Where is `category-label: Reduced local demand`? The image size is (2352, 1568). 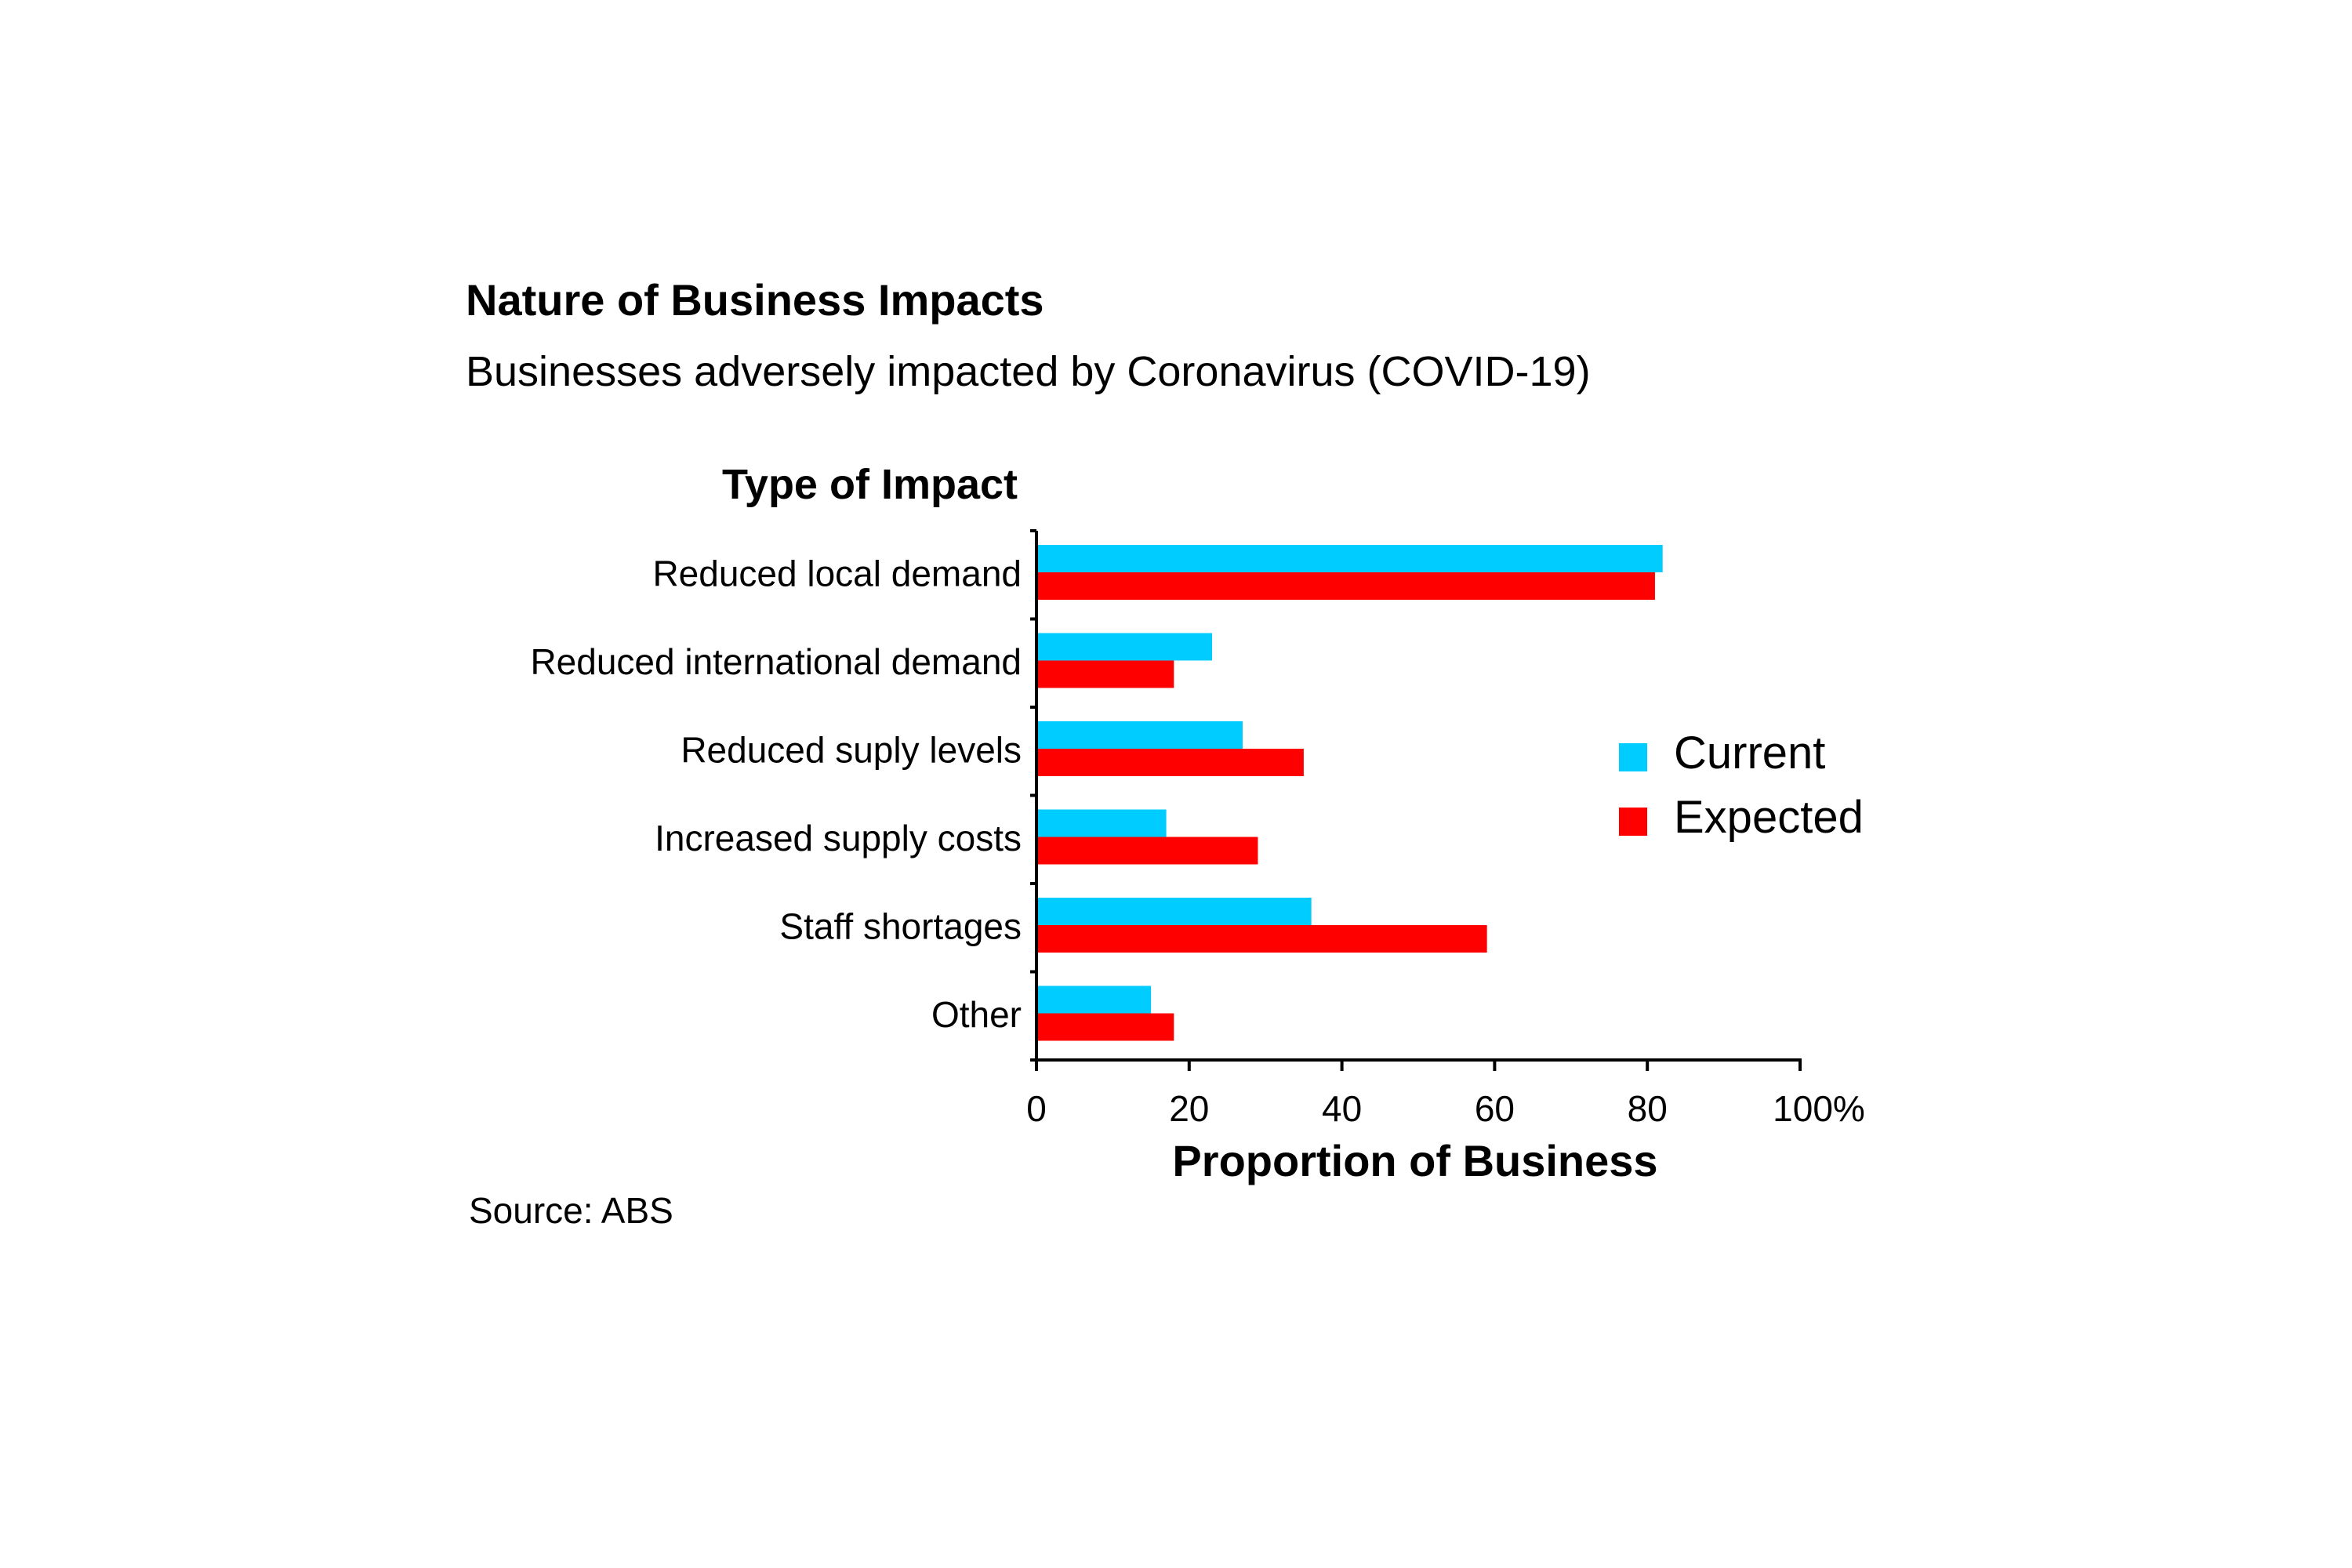 category-label: Reduced local demand is located at coordinates (837, 573).